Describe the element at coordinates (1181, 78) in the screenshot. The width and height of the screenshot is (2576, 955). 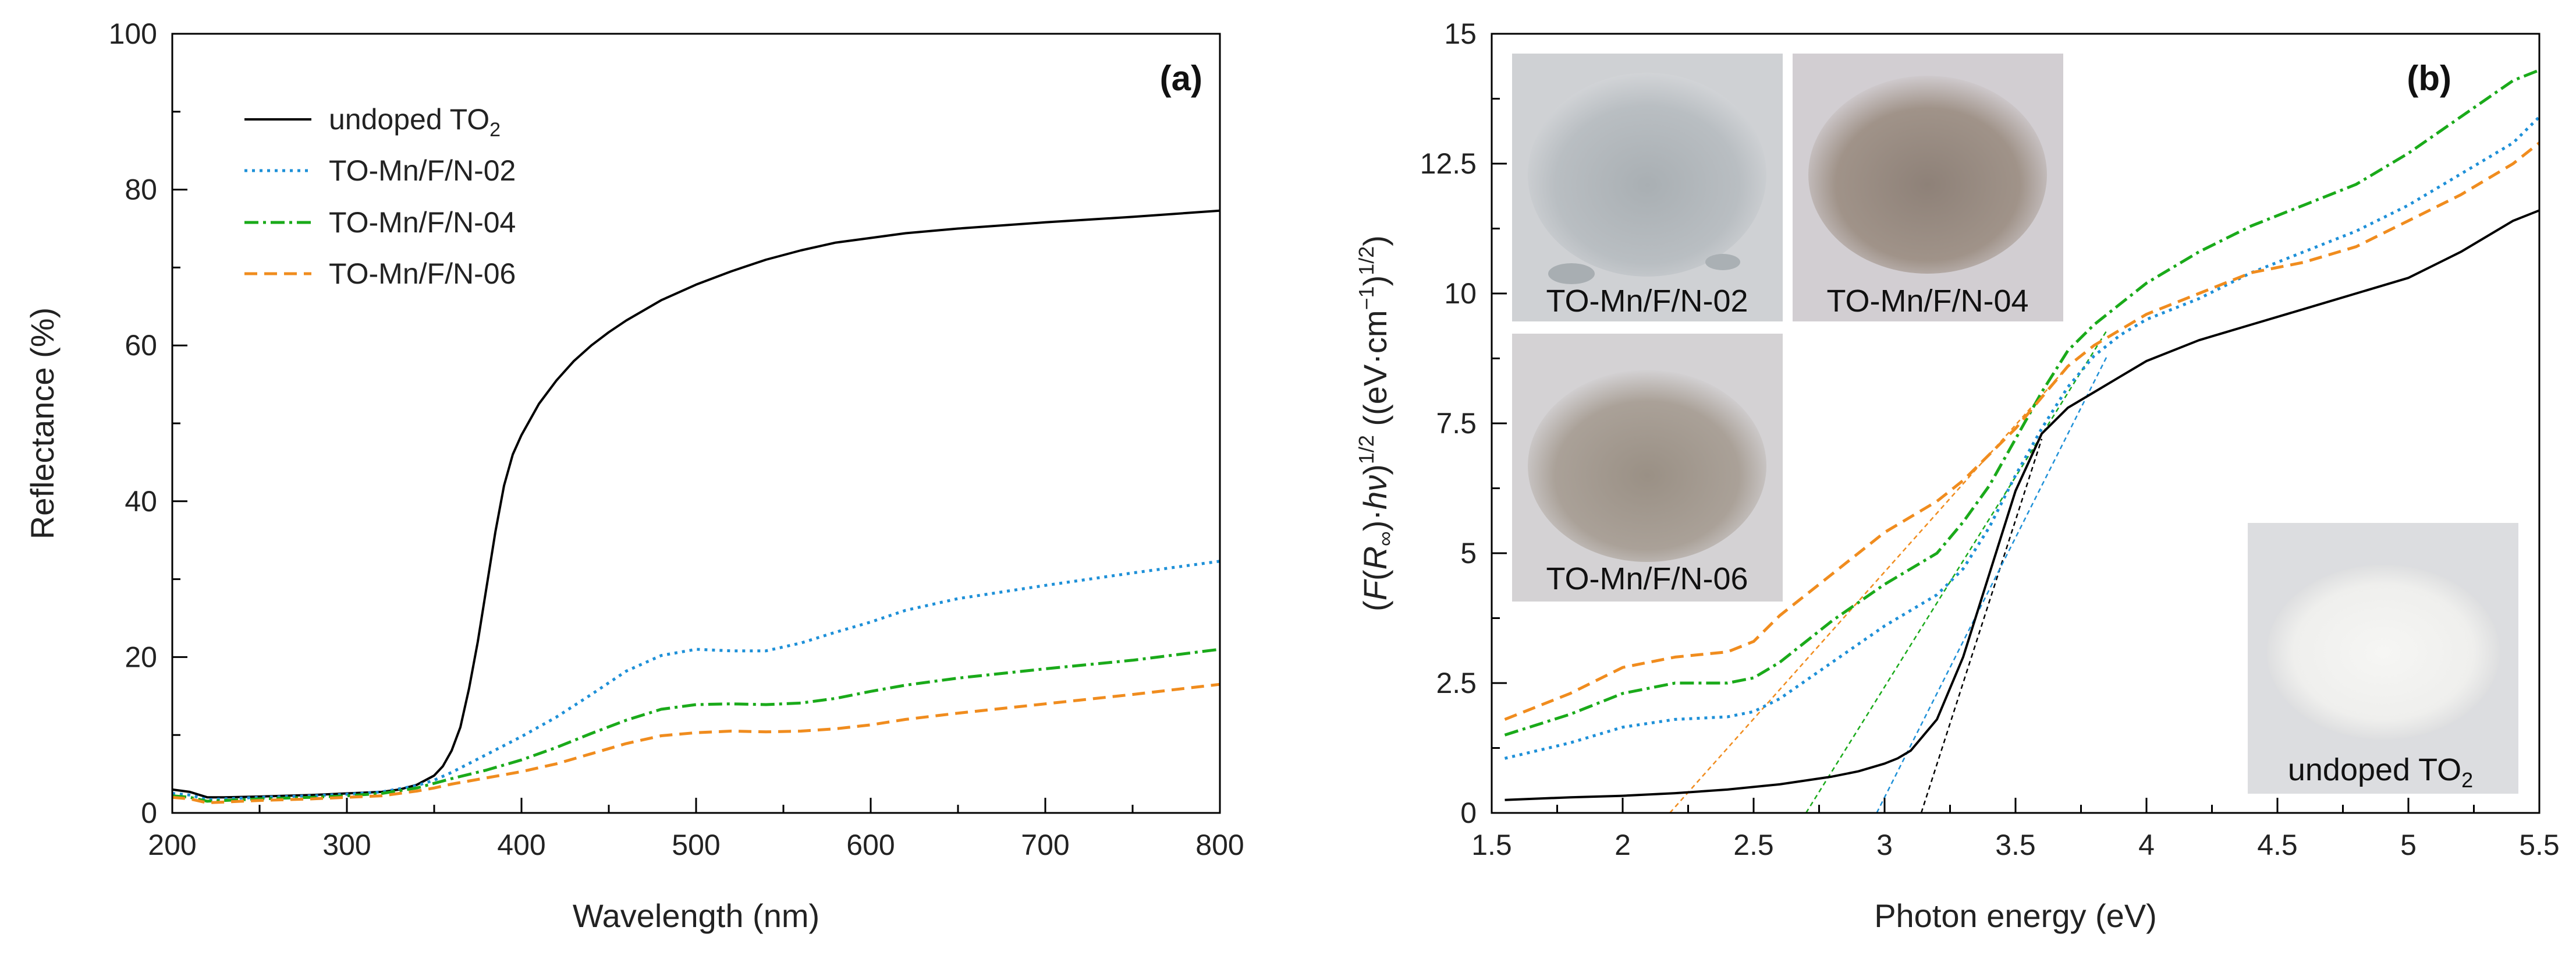
I see `panel-a-label: (a)` at that location.